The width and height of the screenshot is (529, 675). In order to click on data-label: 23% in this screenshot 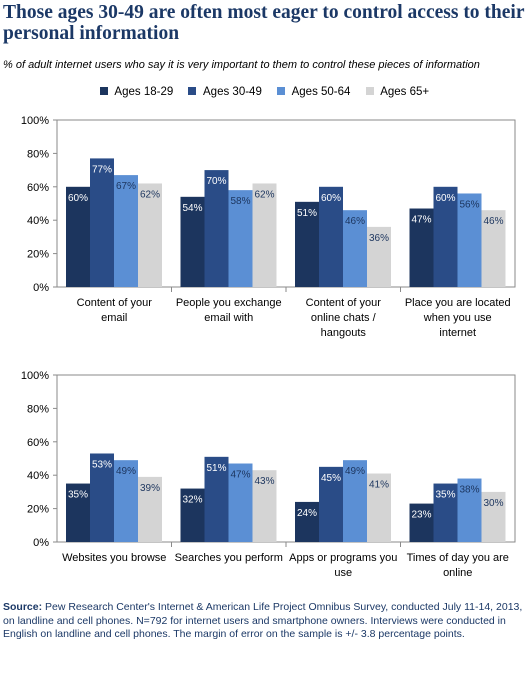, I will do `click(421, 515)`.